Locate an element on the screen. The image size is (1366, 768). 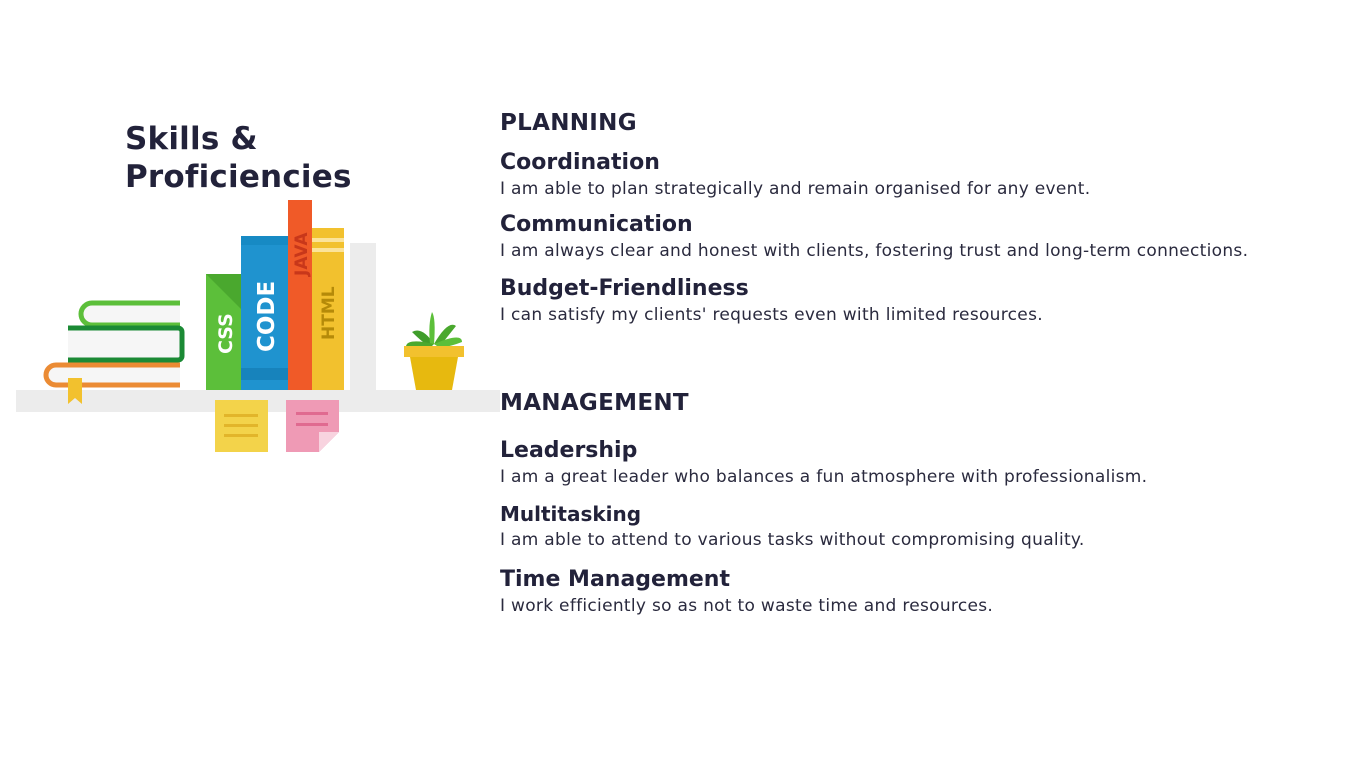
section-heading: PLANNING is located at coordinates (568, 123).